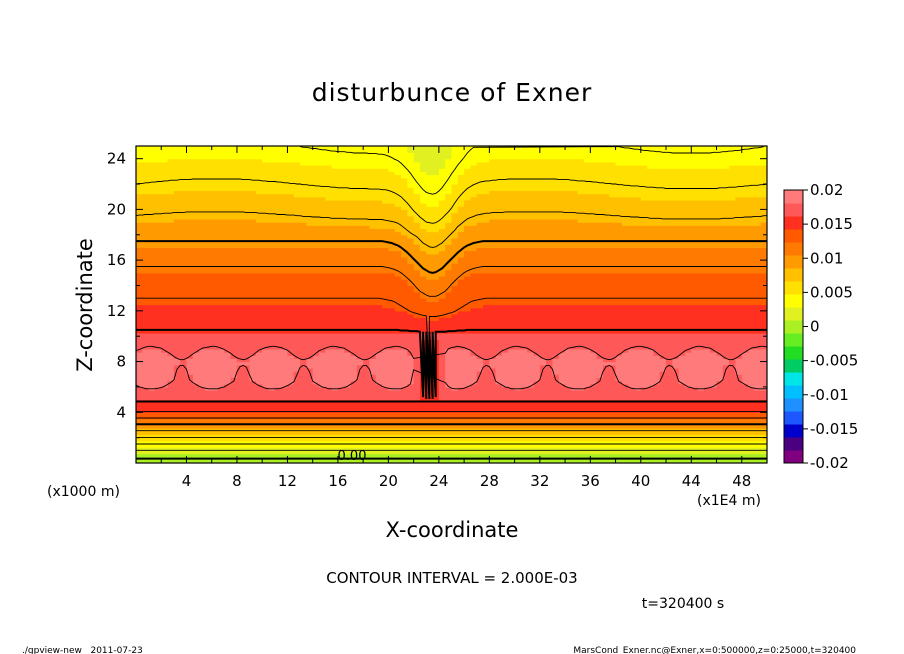 The image size is (904, 654). What do you see at coordinates (741, 481) in the screenshot?
I see `x-tick-label: 48` at bounding box center [741, 481].